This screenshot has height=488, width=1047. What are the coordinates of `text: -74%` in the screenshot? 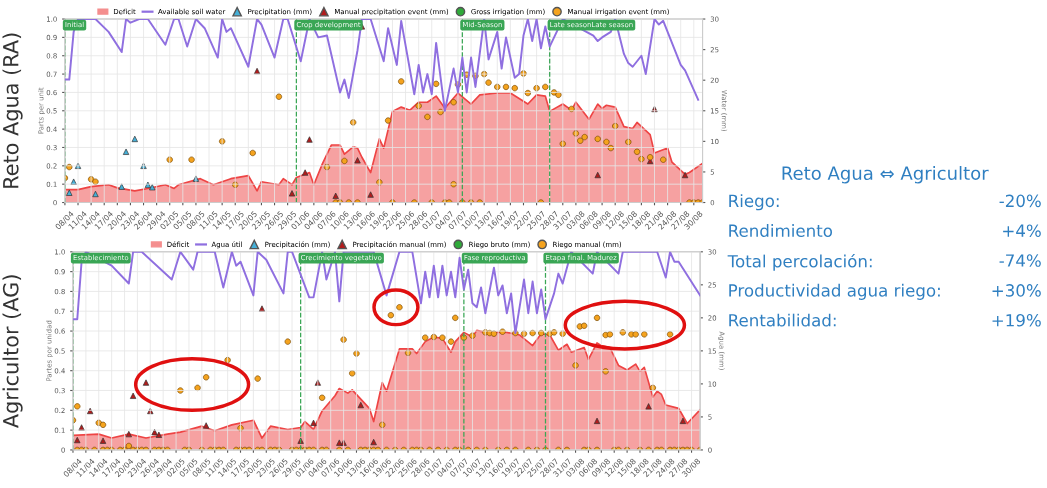 It's located at (1020, 260).